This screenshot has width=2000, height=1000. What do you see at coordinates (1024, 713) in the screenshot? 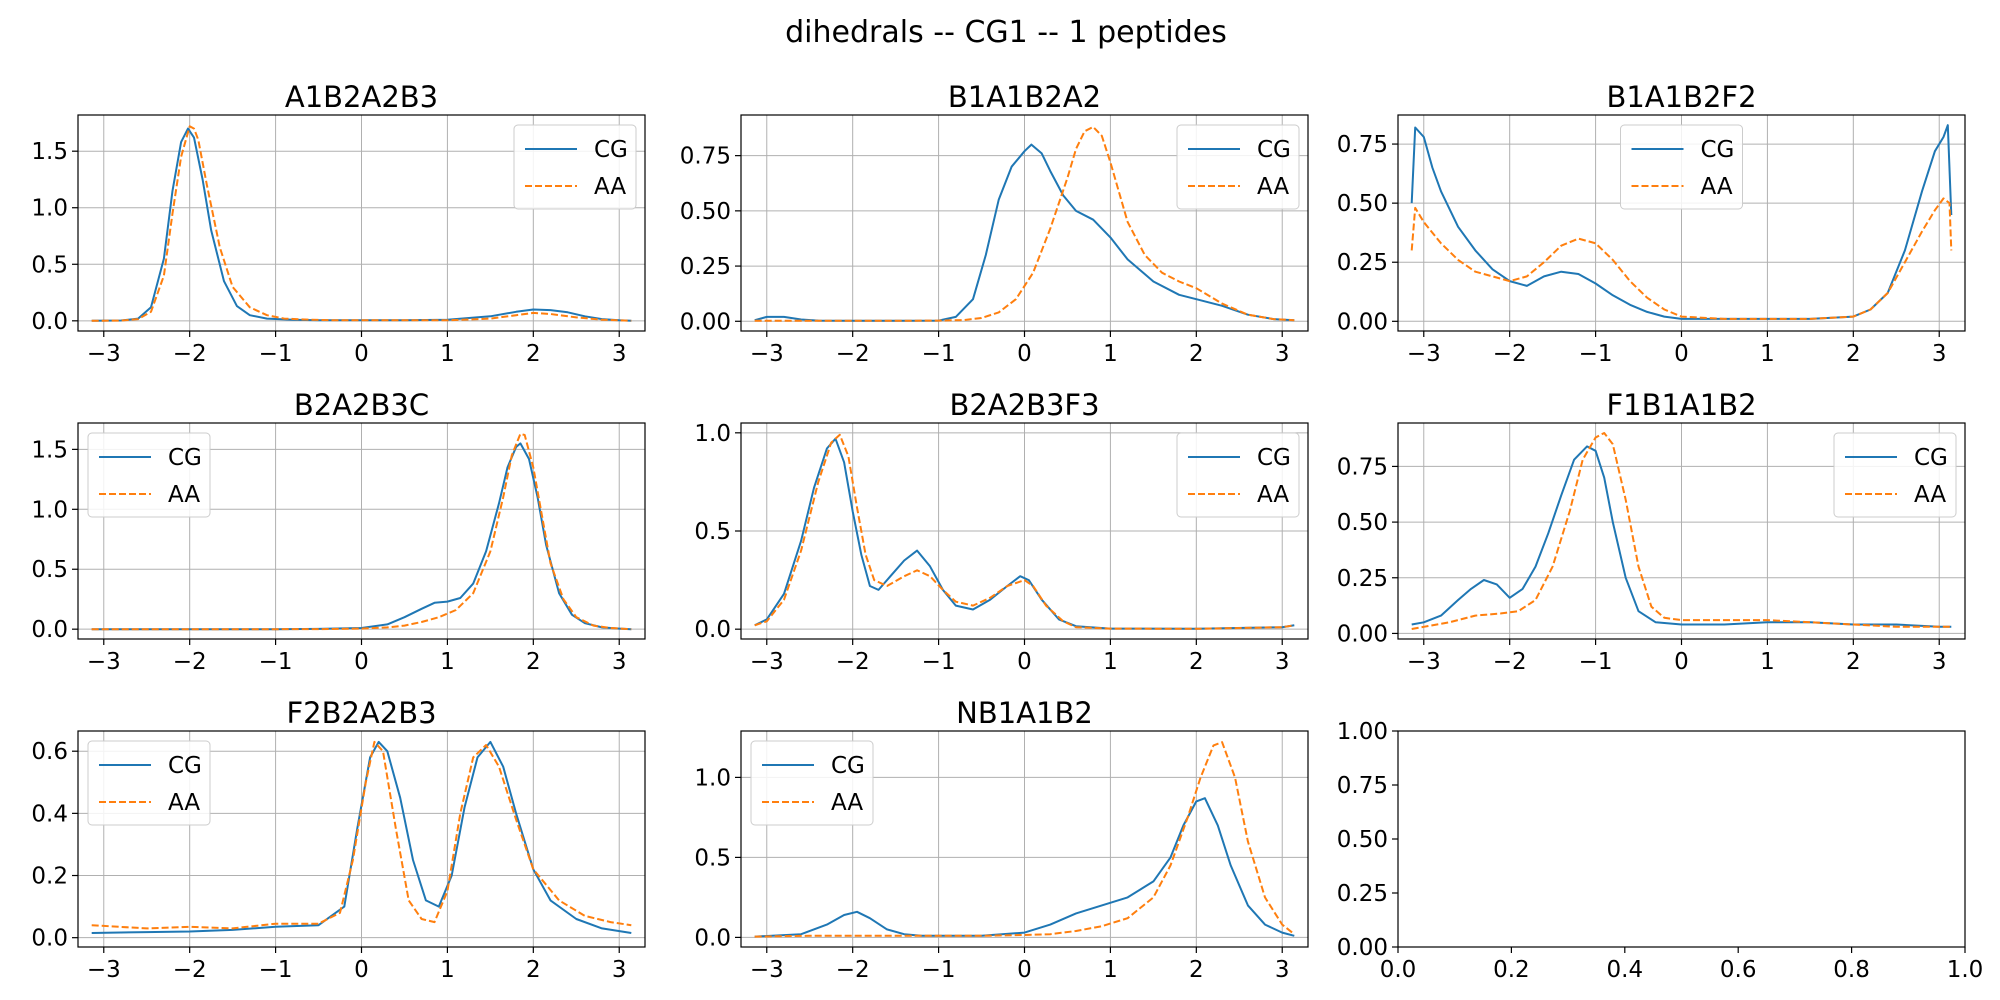
I see `subplot-title: NB1A1B2` at bounding box center [1024, 713].